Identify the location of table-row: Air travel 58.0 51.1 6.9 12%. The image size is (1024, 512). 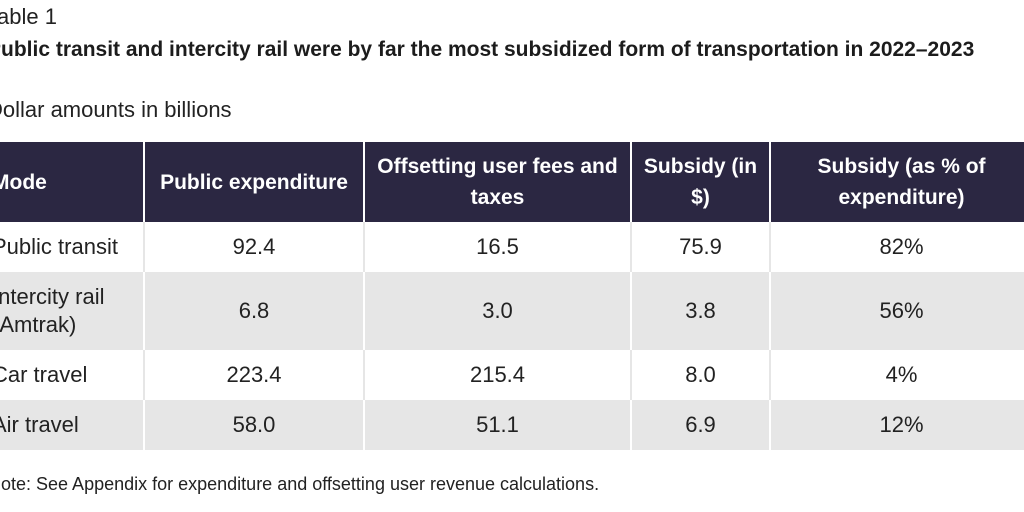
(512, 425).